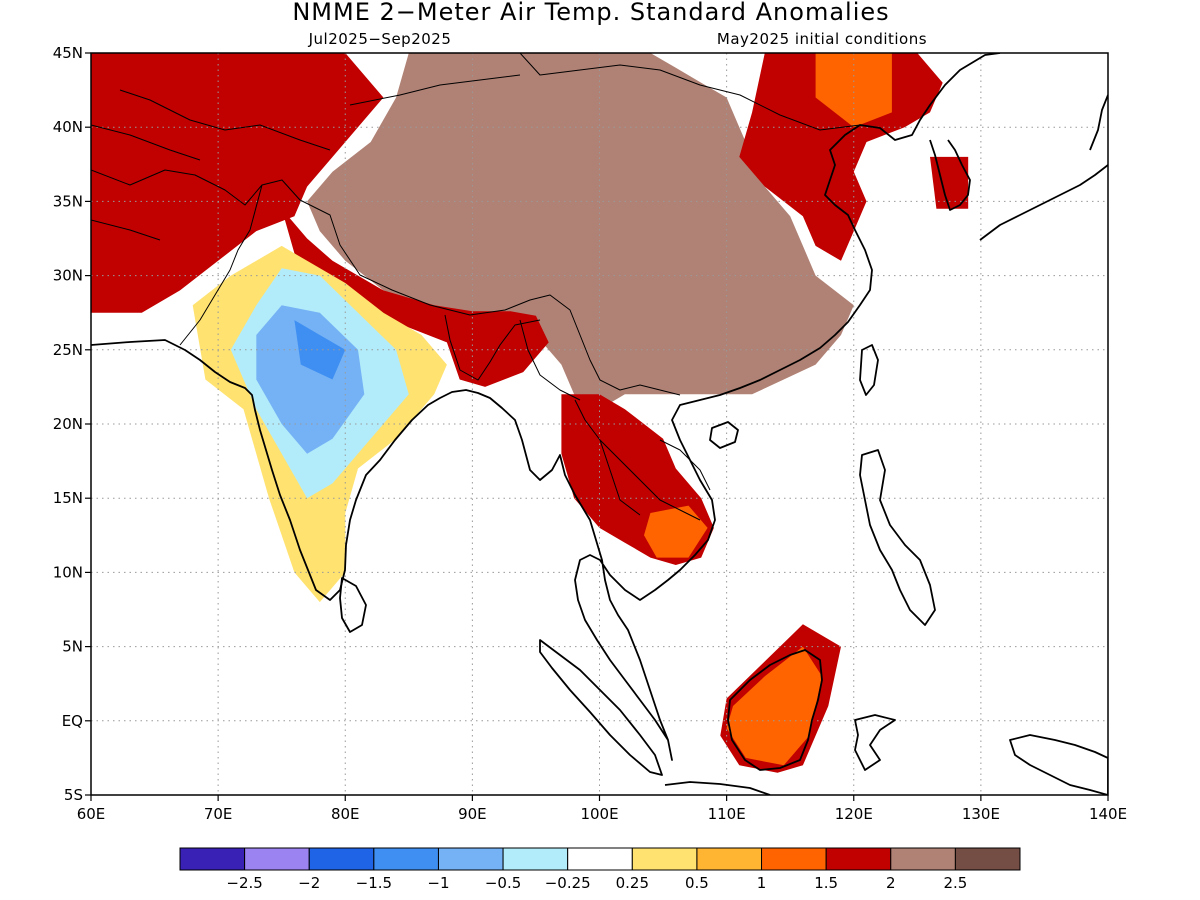 This screenshot has width=1200, height=900. I want to click on colorbar-label: 1.5, so click(826, 883).